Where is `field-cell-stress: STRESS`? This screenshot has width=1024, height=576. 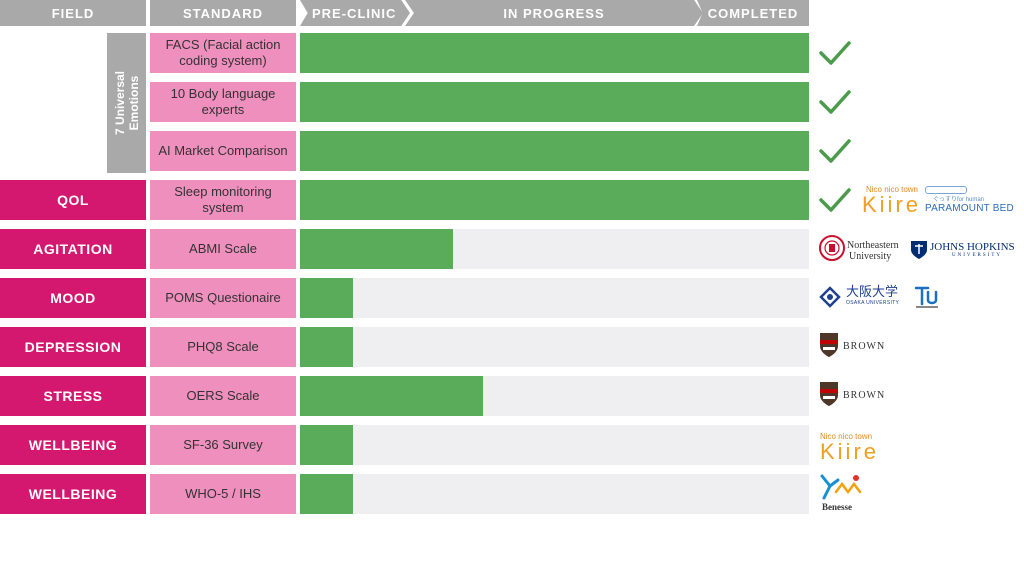
field-cell-stress: STRESS is located at coordinates (73, 396).